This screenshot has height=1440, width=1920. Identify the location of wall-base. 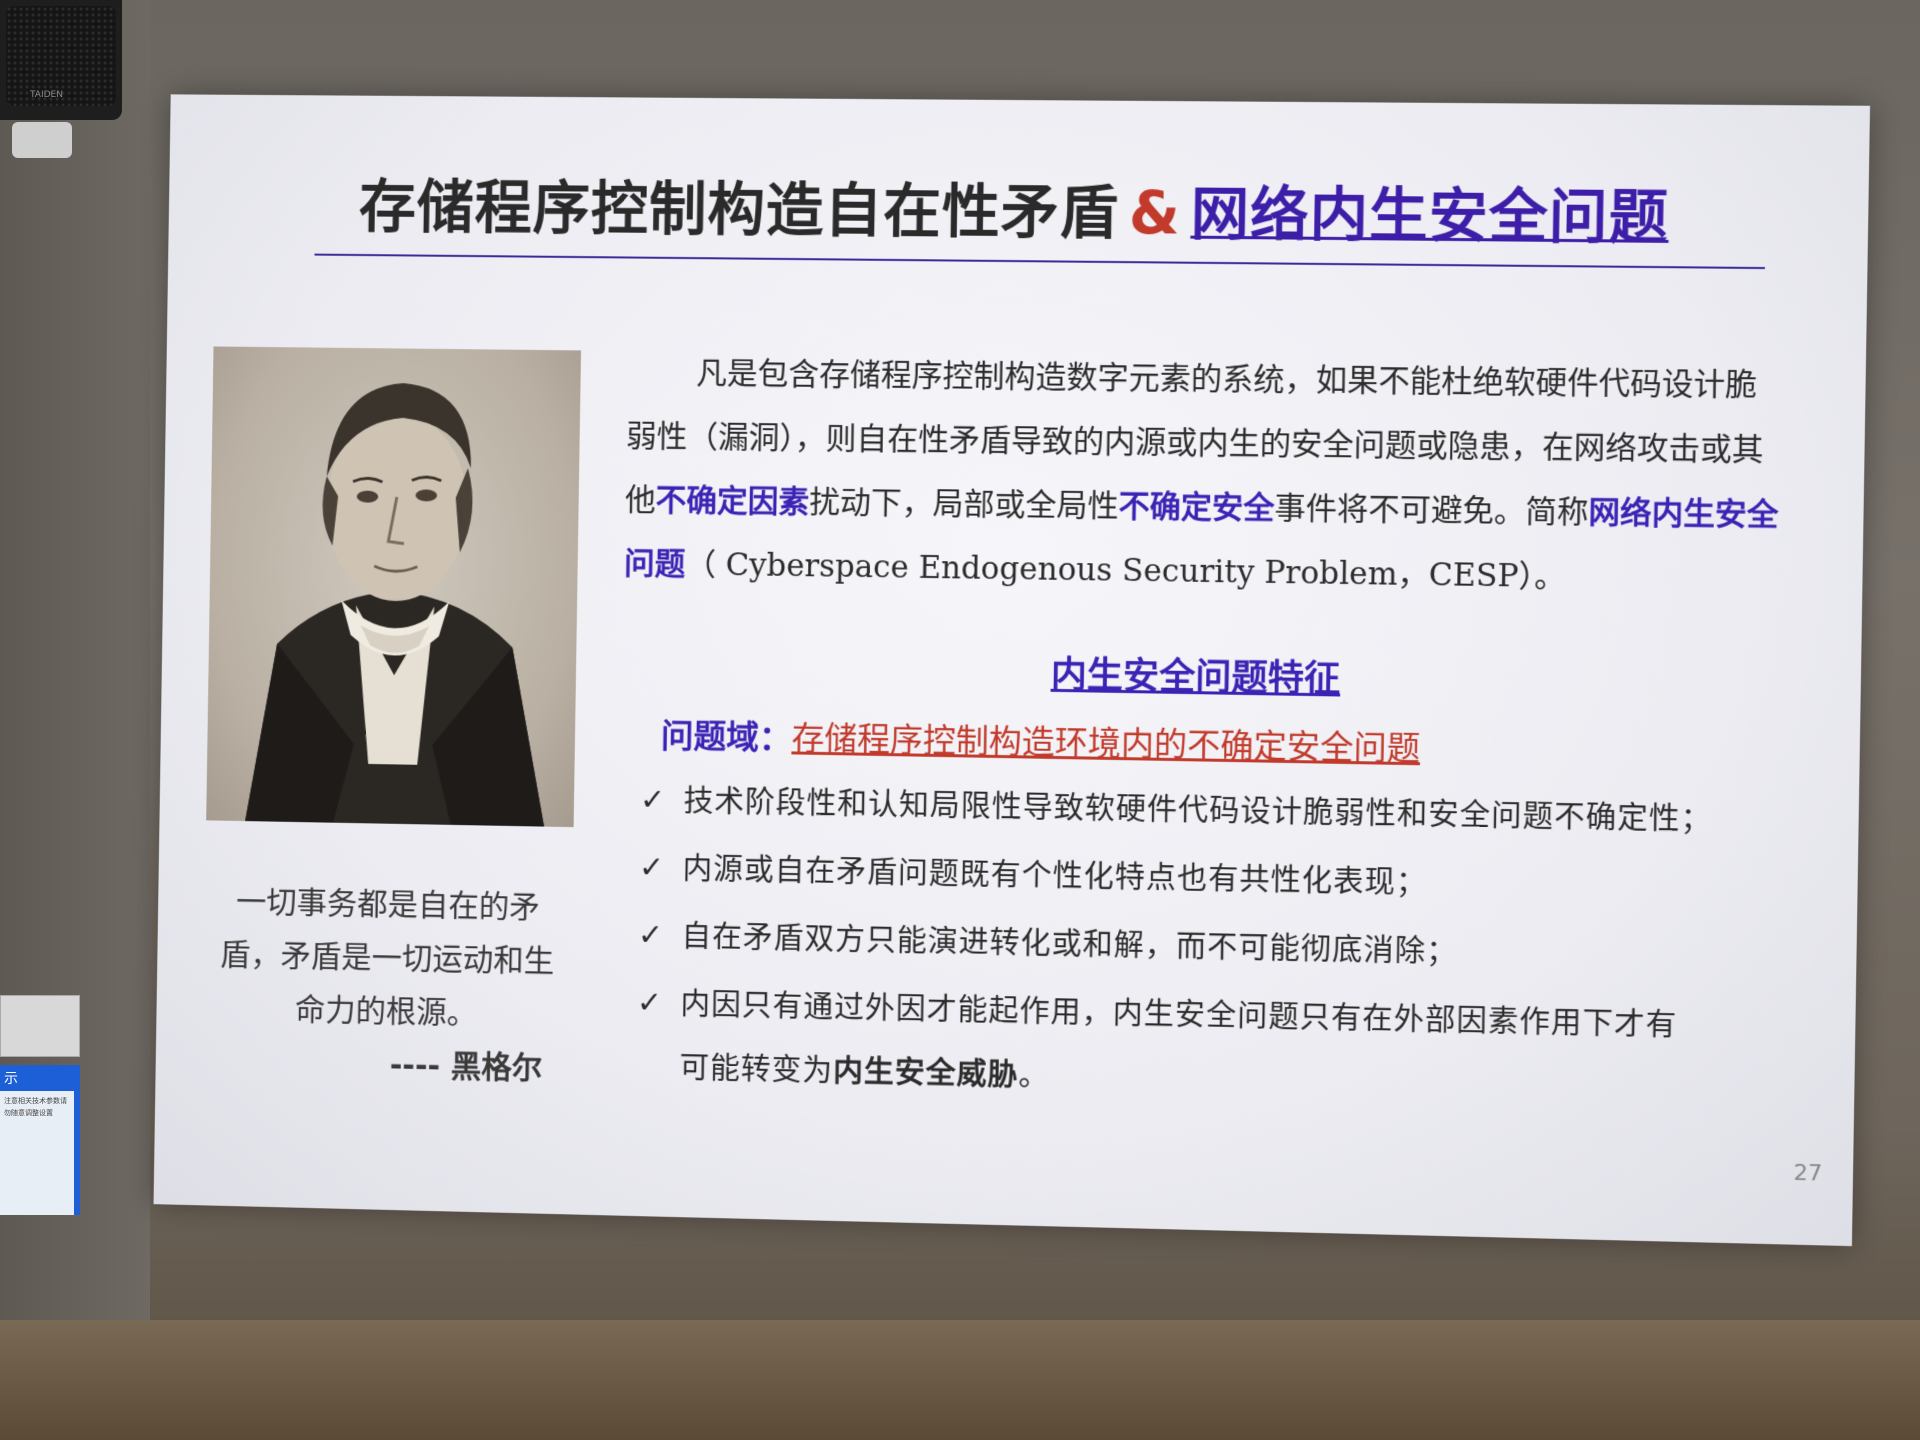
(960, 1380).